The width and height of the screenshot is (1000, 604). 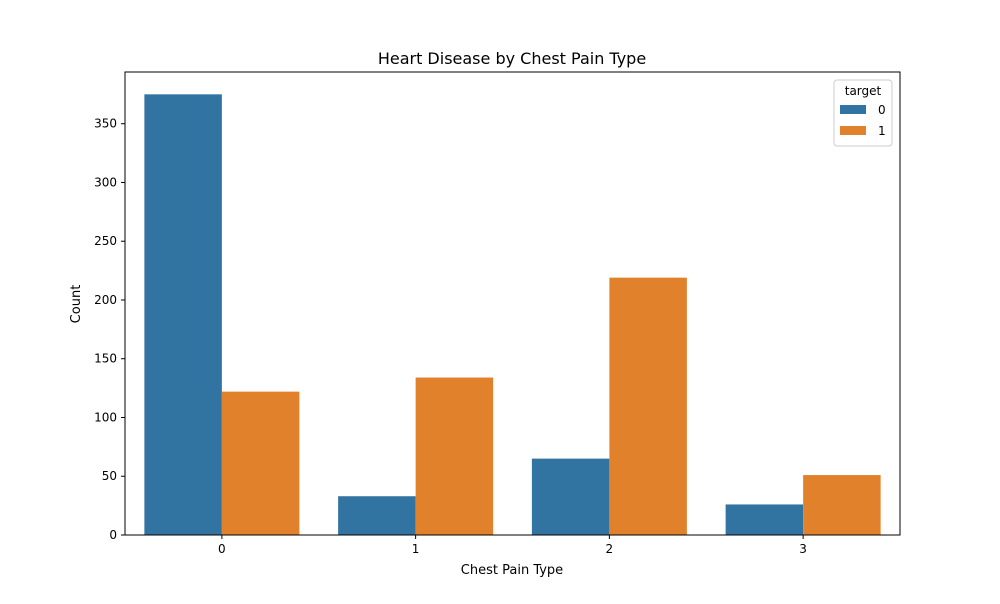 I want to click on y-tick-label: 0, so click(x=113, y=535).